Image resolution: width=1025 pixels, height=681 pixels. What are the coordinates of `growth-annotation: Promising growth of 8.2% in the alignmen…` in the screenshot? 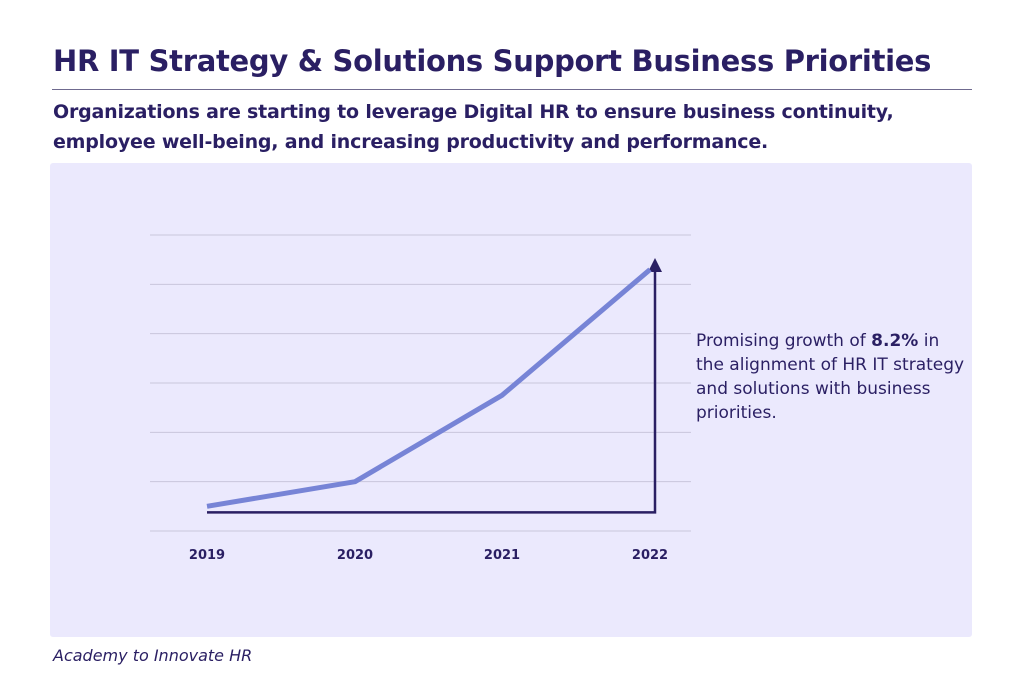 It's located at (831, 377).